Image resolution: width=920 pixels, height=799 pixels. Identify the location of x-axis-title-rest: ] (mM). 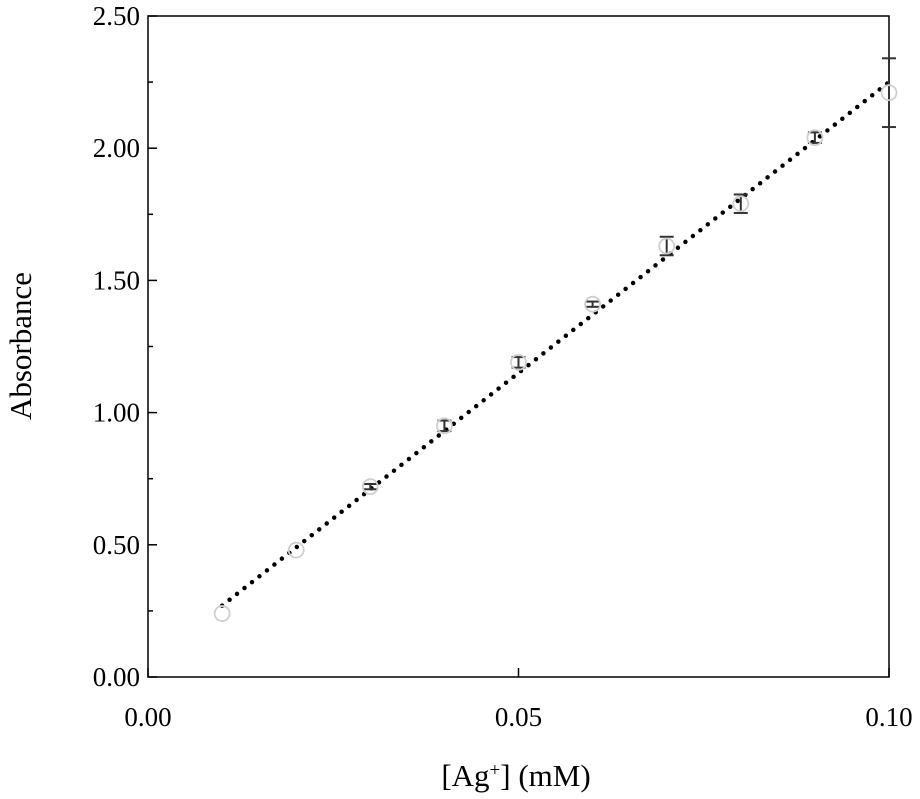
(545, 775).